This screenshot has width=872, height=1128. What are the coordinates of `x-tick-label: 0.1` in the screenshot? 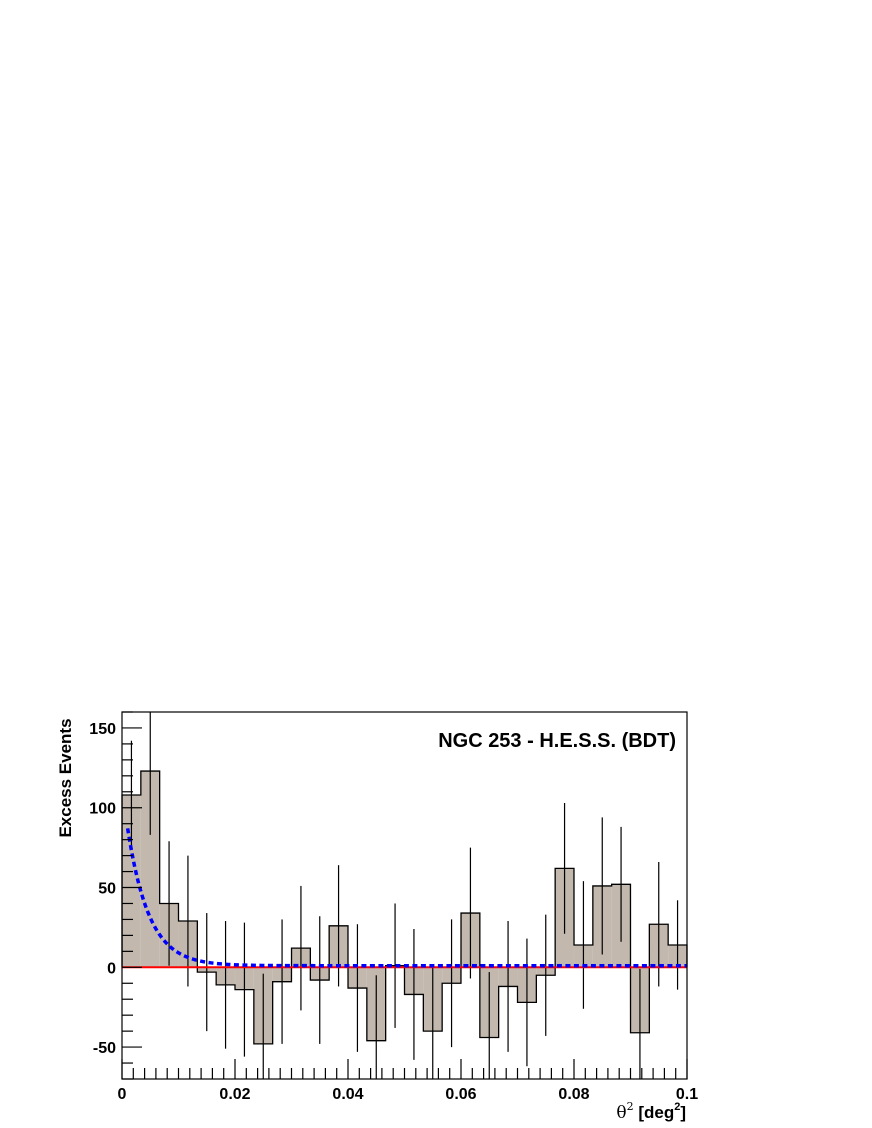 It's located at (687, 1094).